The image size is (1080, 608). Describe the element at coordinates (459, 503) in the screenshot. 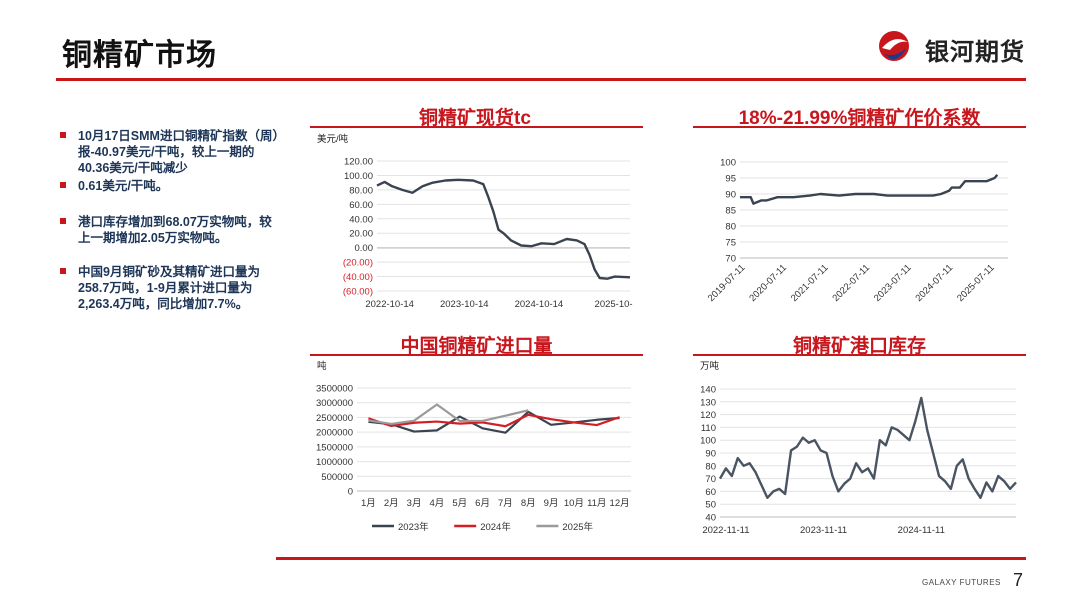

I see `x-tick-label: 5月` at that location.